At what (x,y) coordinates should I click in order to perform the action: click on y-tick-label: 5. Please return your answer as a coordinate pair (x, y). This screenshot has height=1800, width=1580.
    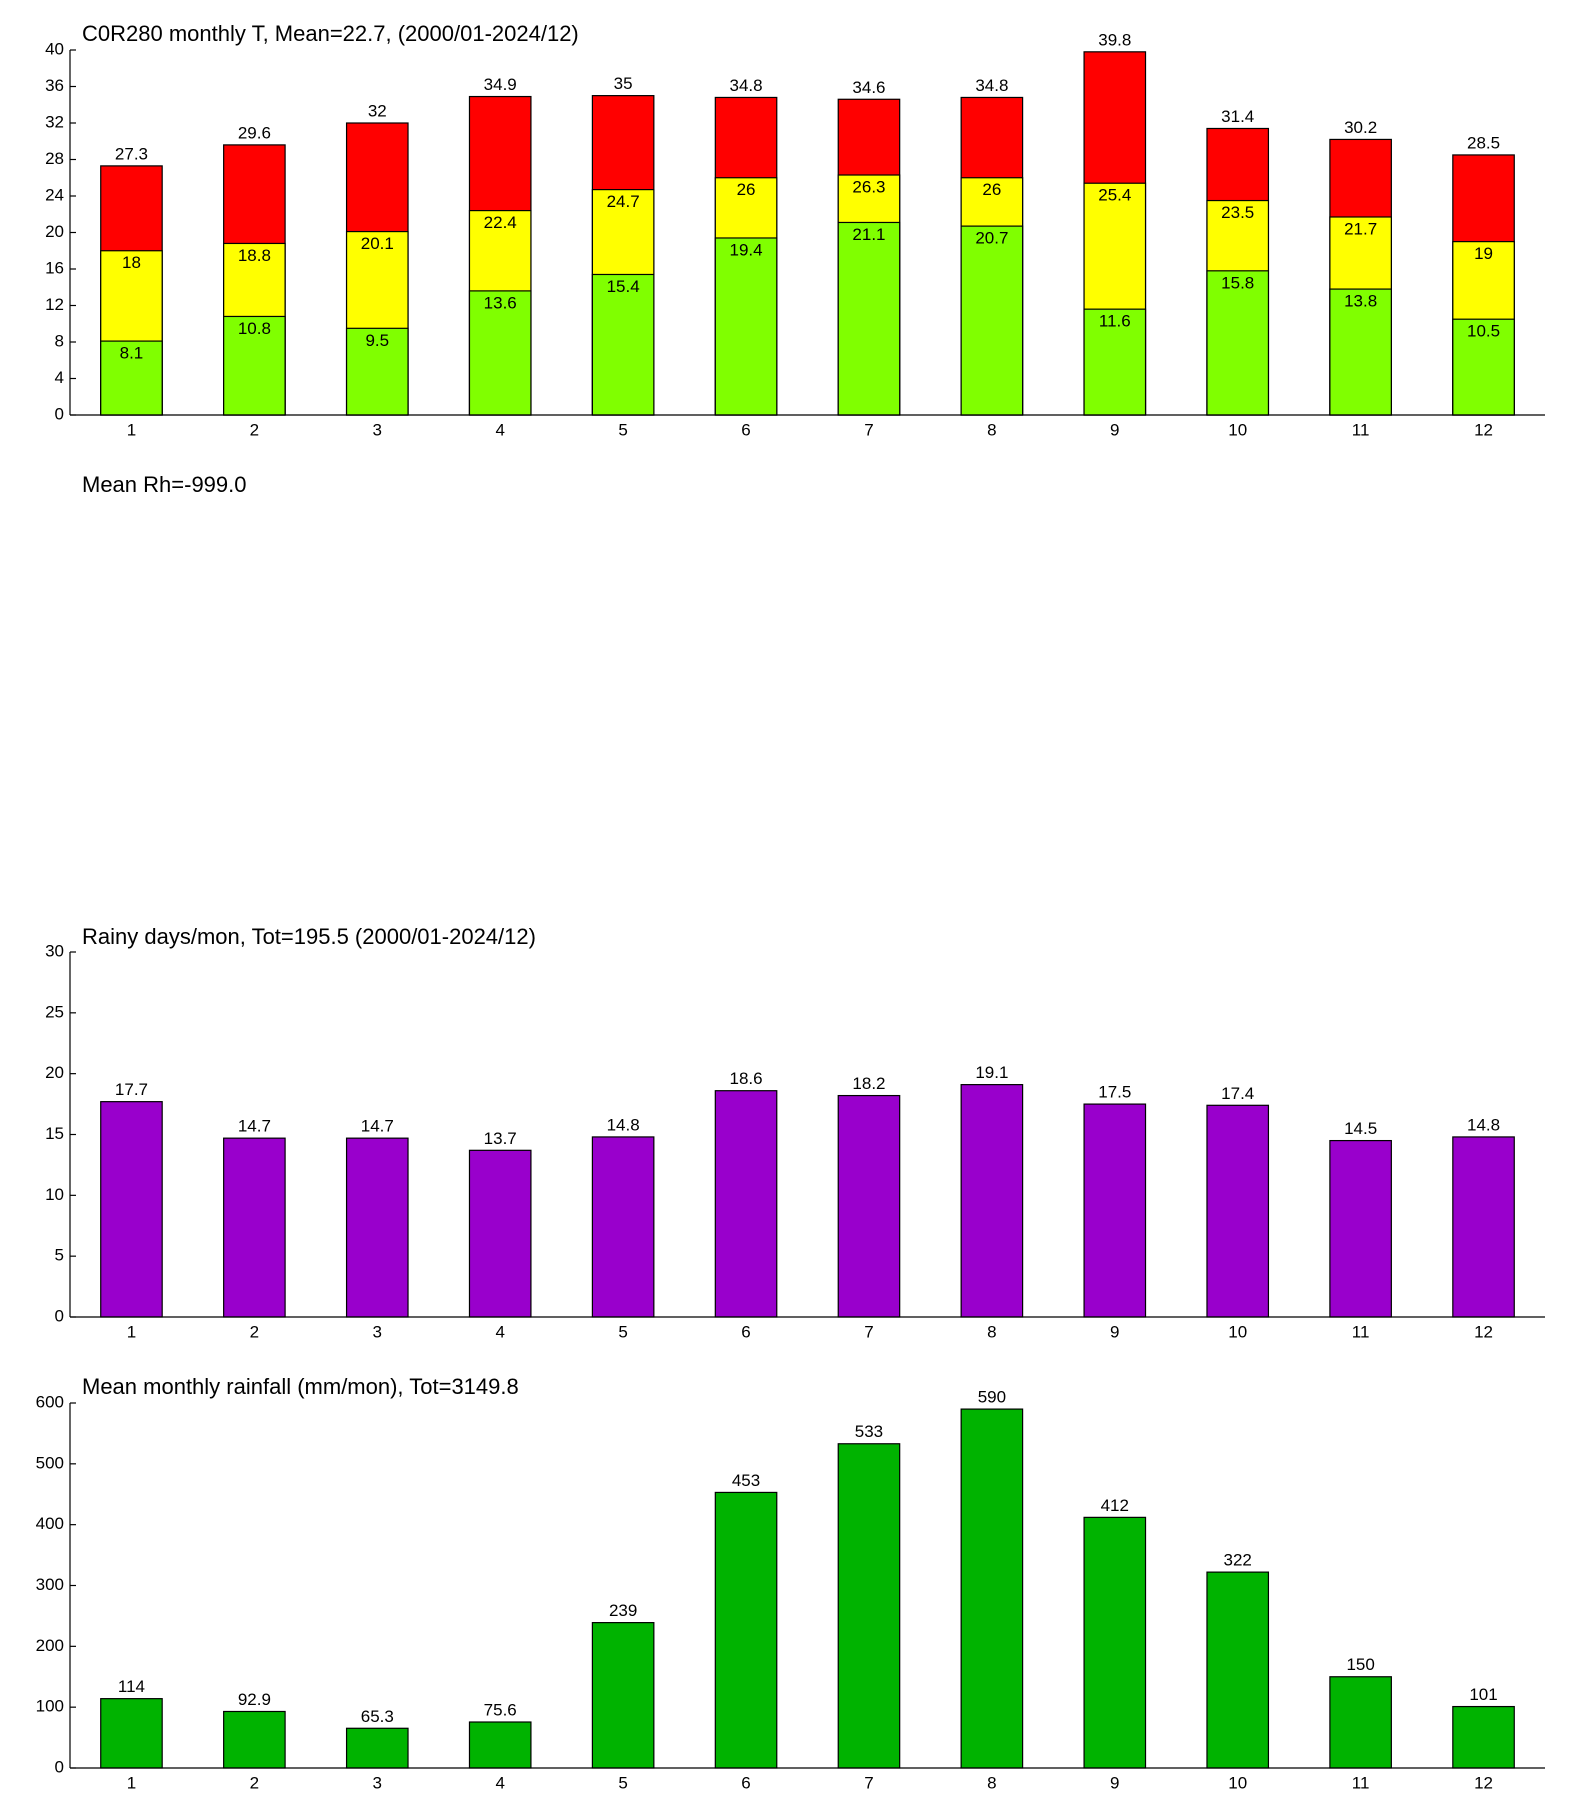
    Looking at the image, I should click on (59, 1255).